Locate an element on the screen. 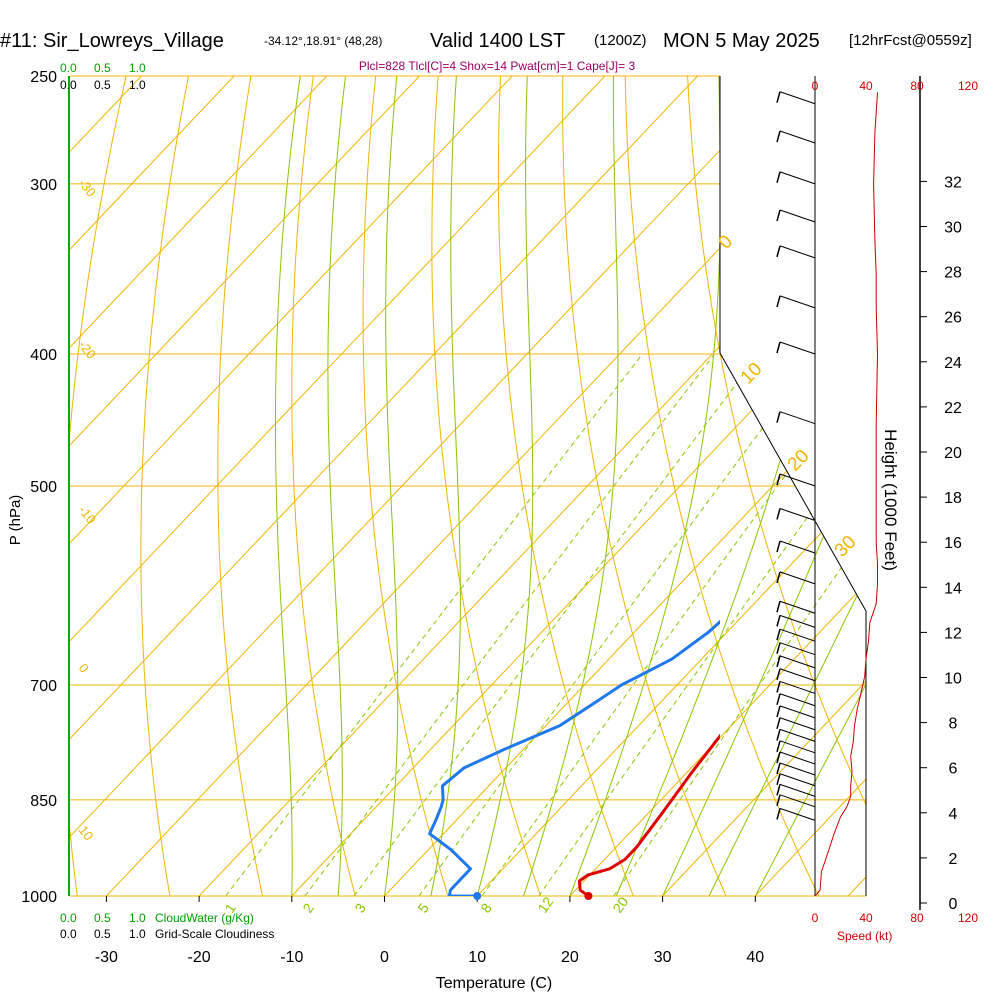 The width and height of the screenshot is (1000, 1000). cloud-scale-top-green-1: 0.5 is located at coordinates (102, 68).